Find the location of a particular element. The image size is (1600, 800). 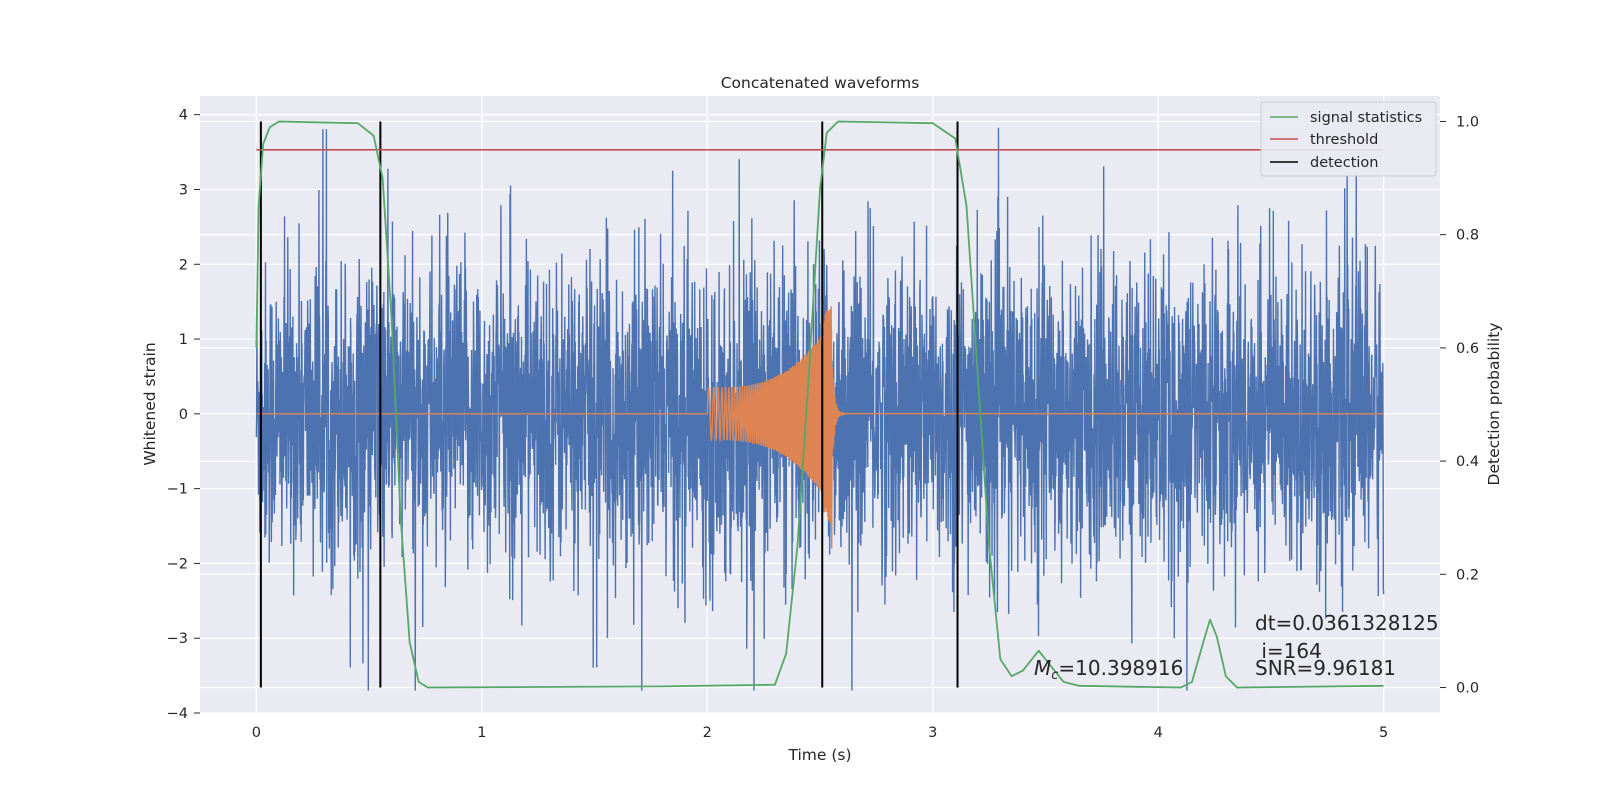

x-tick-label: 3 is located at coordinates (932, 733).